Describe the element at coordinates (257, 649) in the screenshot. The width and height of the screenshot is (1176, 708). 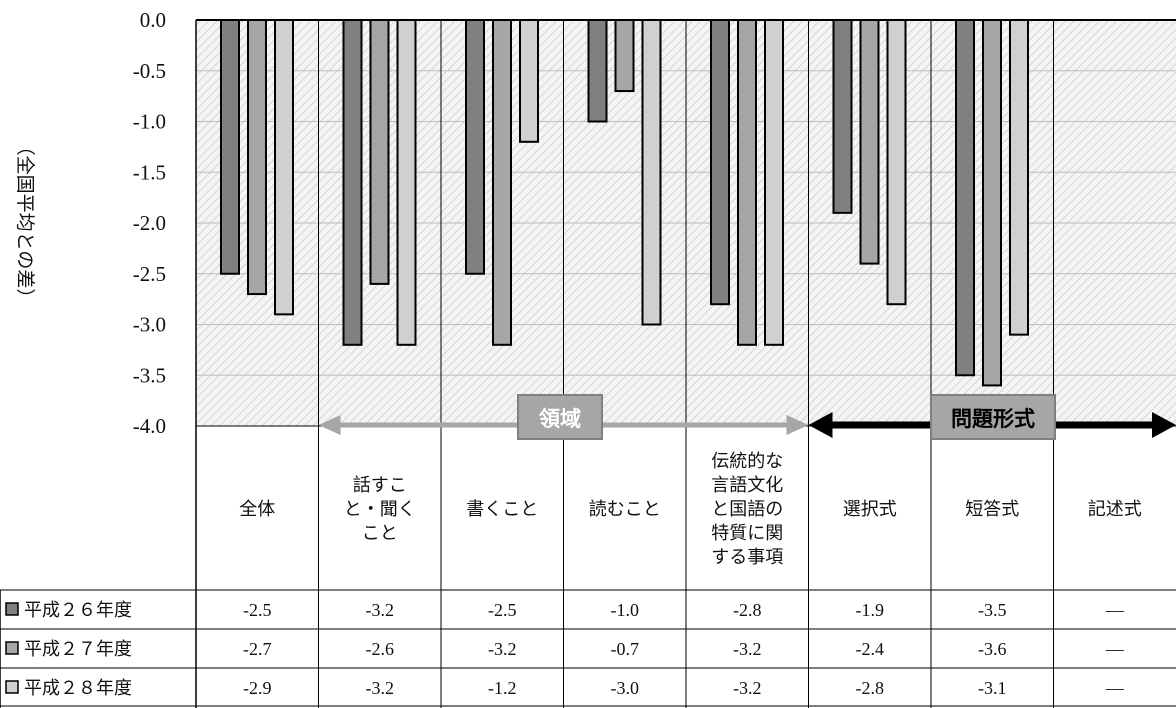
I see `data-label: -2.7` at that location.